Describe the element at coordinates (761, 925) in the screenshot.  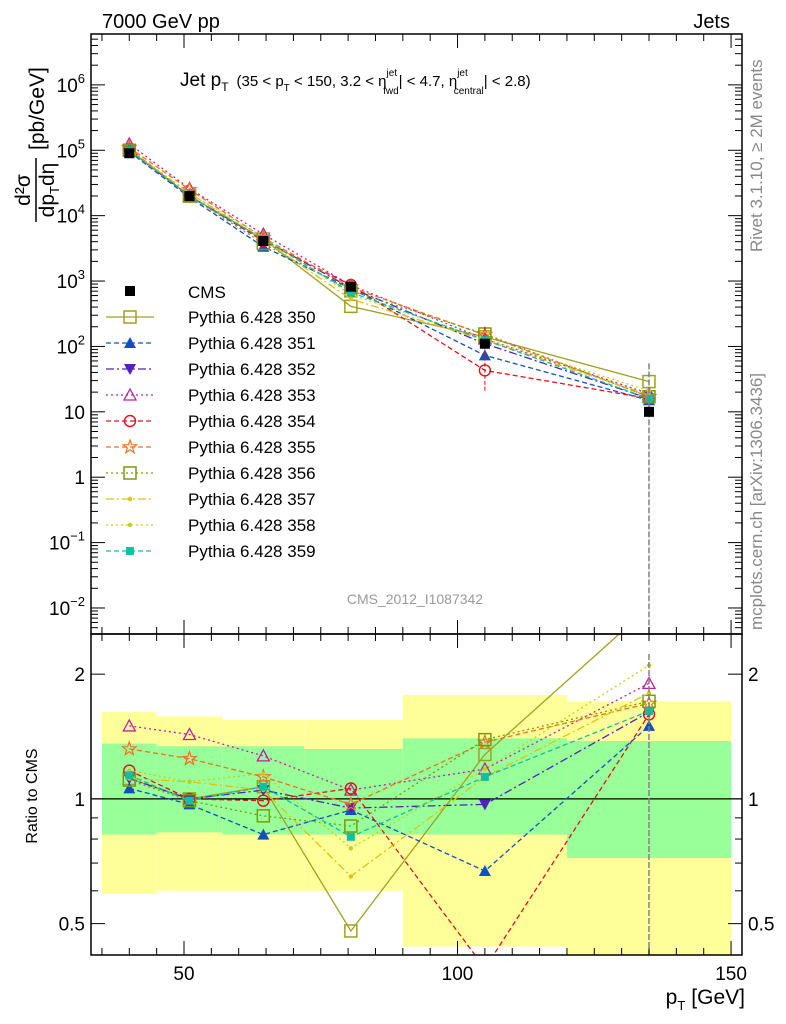
I see `ratio-ytick-label-r-0: 0.5` at that location.